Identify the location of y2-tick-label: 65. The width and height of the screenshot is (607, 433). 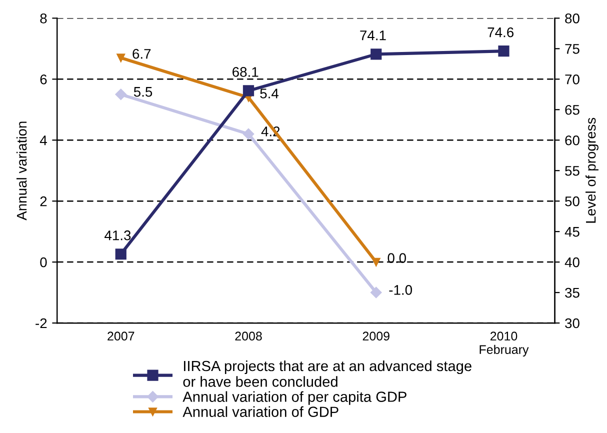
(572, 109).